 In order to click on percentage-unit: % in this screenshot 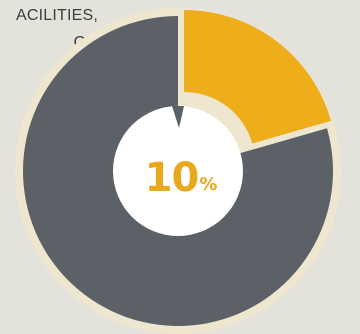, I will do `click(208, 184)`.